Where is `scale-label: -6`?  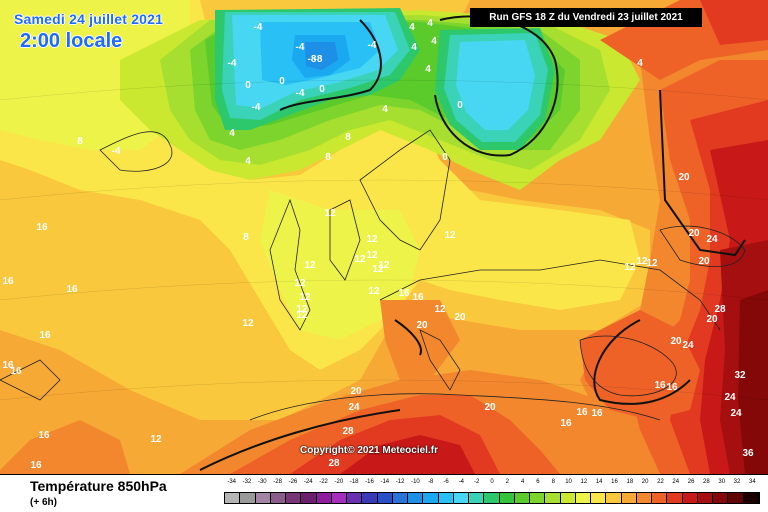
scale-label: -6 is located at coordinates (446, 482).